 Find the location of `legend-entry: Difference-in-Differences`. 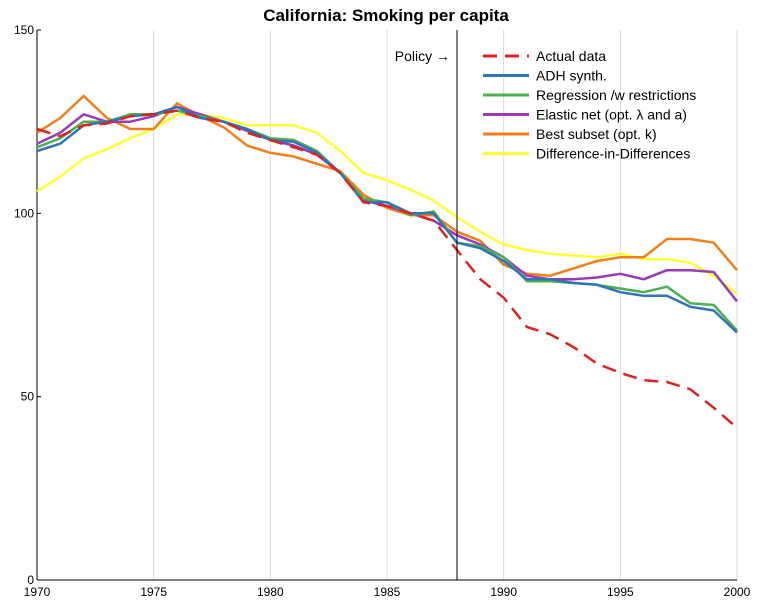

legend-entry: Difference-in-Differences is located at coordinates (613, 154).